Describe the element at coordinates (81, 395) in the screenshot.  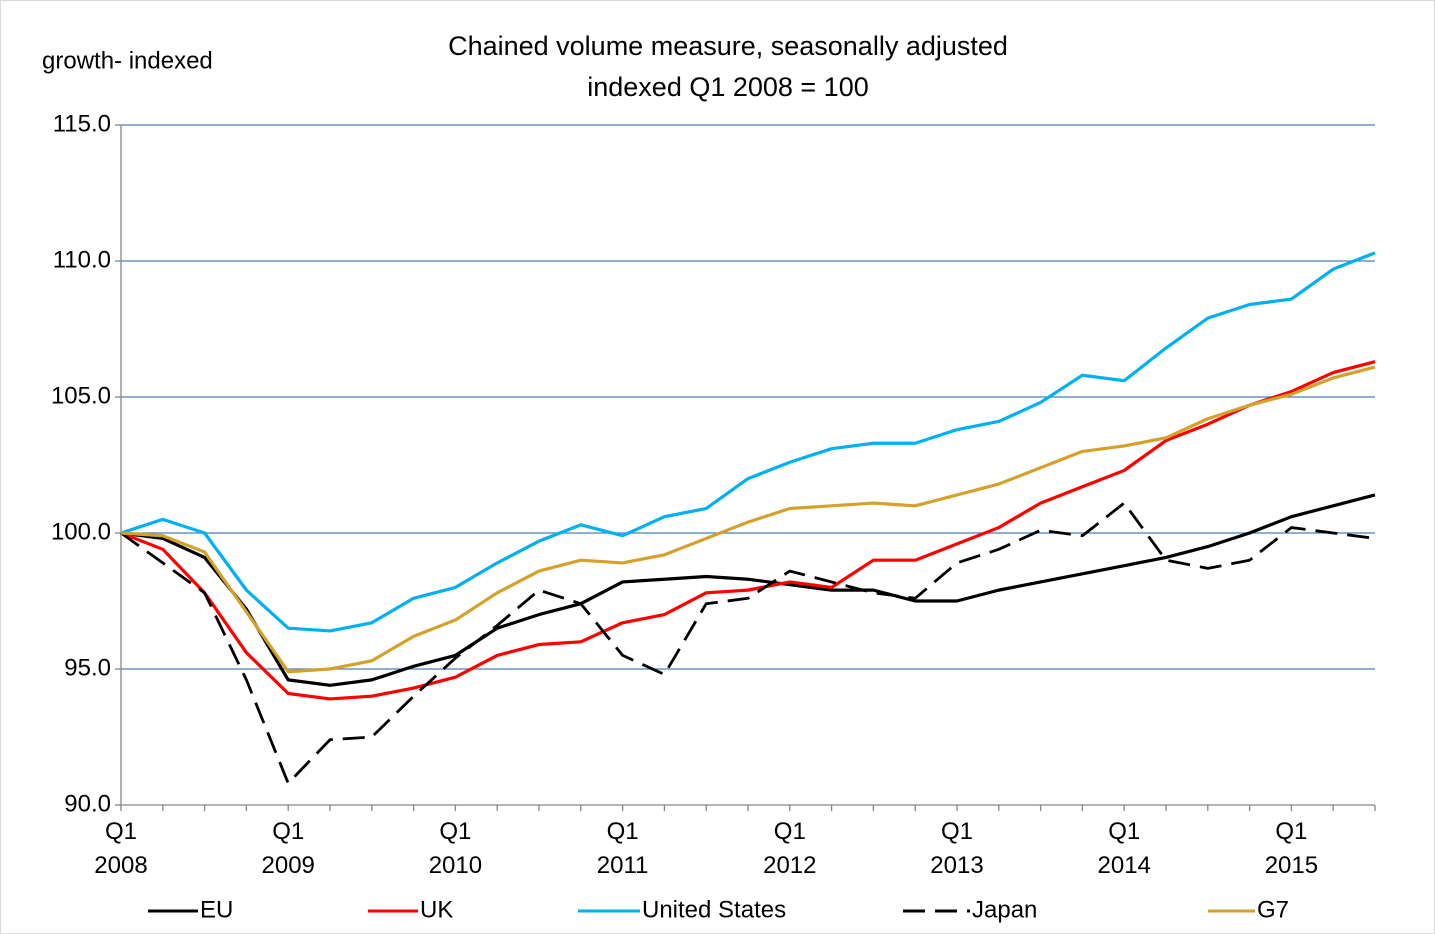
I see `y-tick-label: 105.0` at that location.